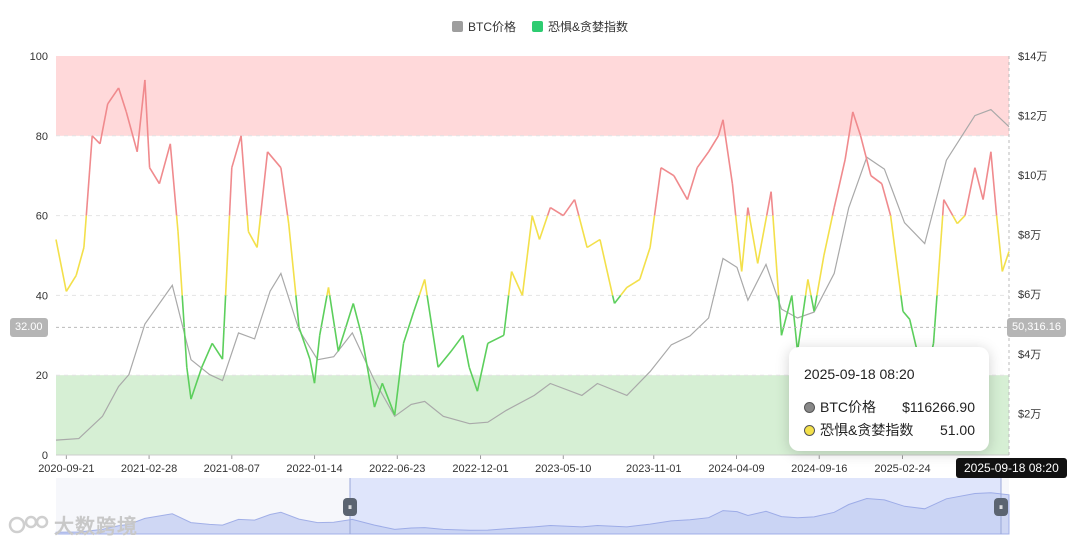  What do you see at coordinates (1011, 468) in the screenshot?
I see `crosshair-date-badge: 2025-09-18 08:20` at bounding box center [1011, 468].